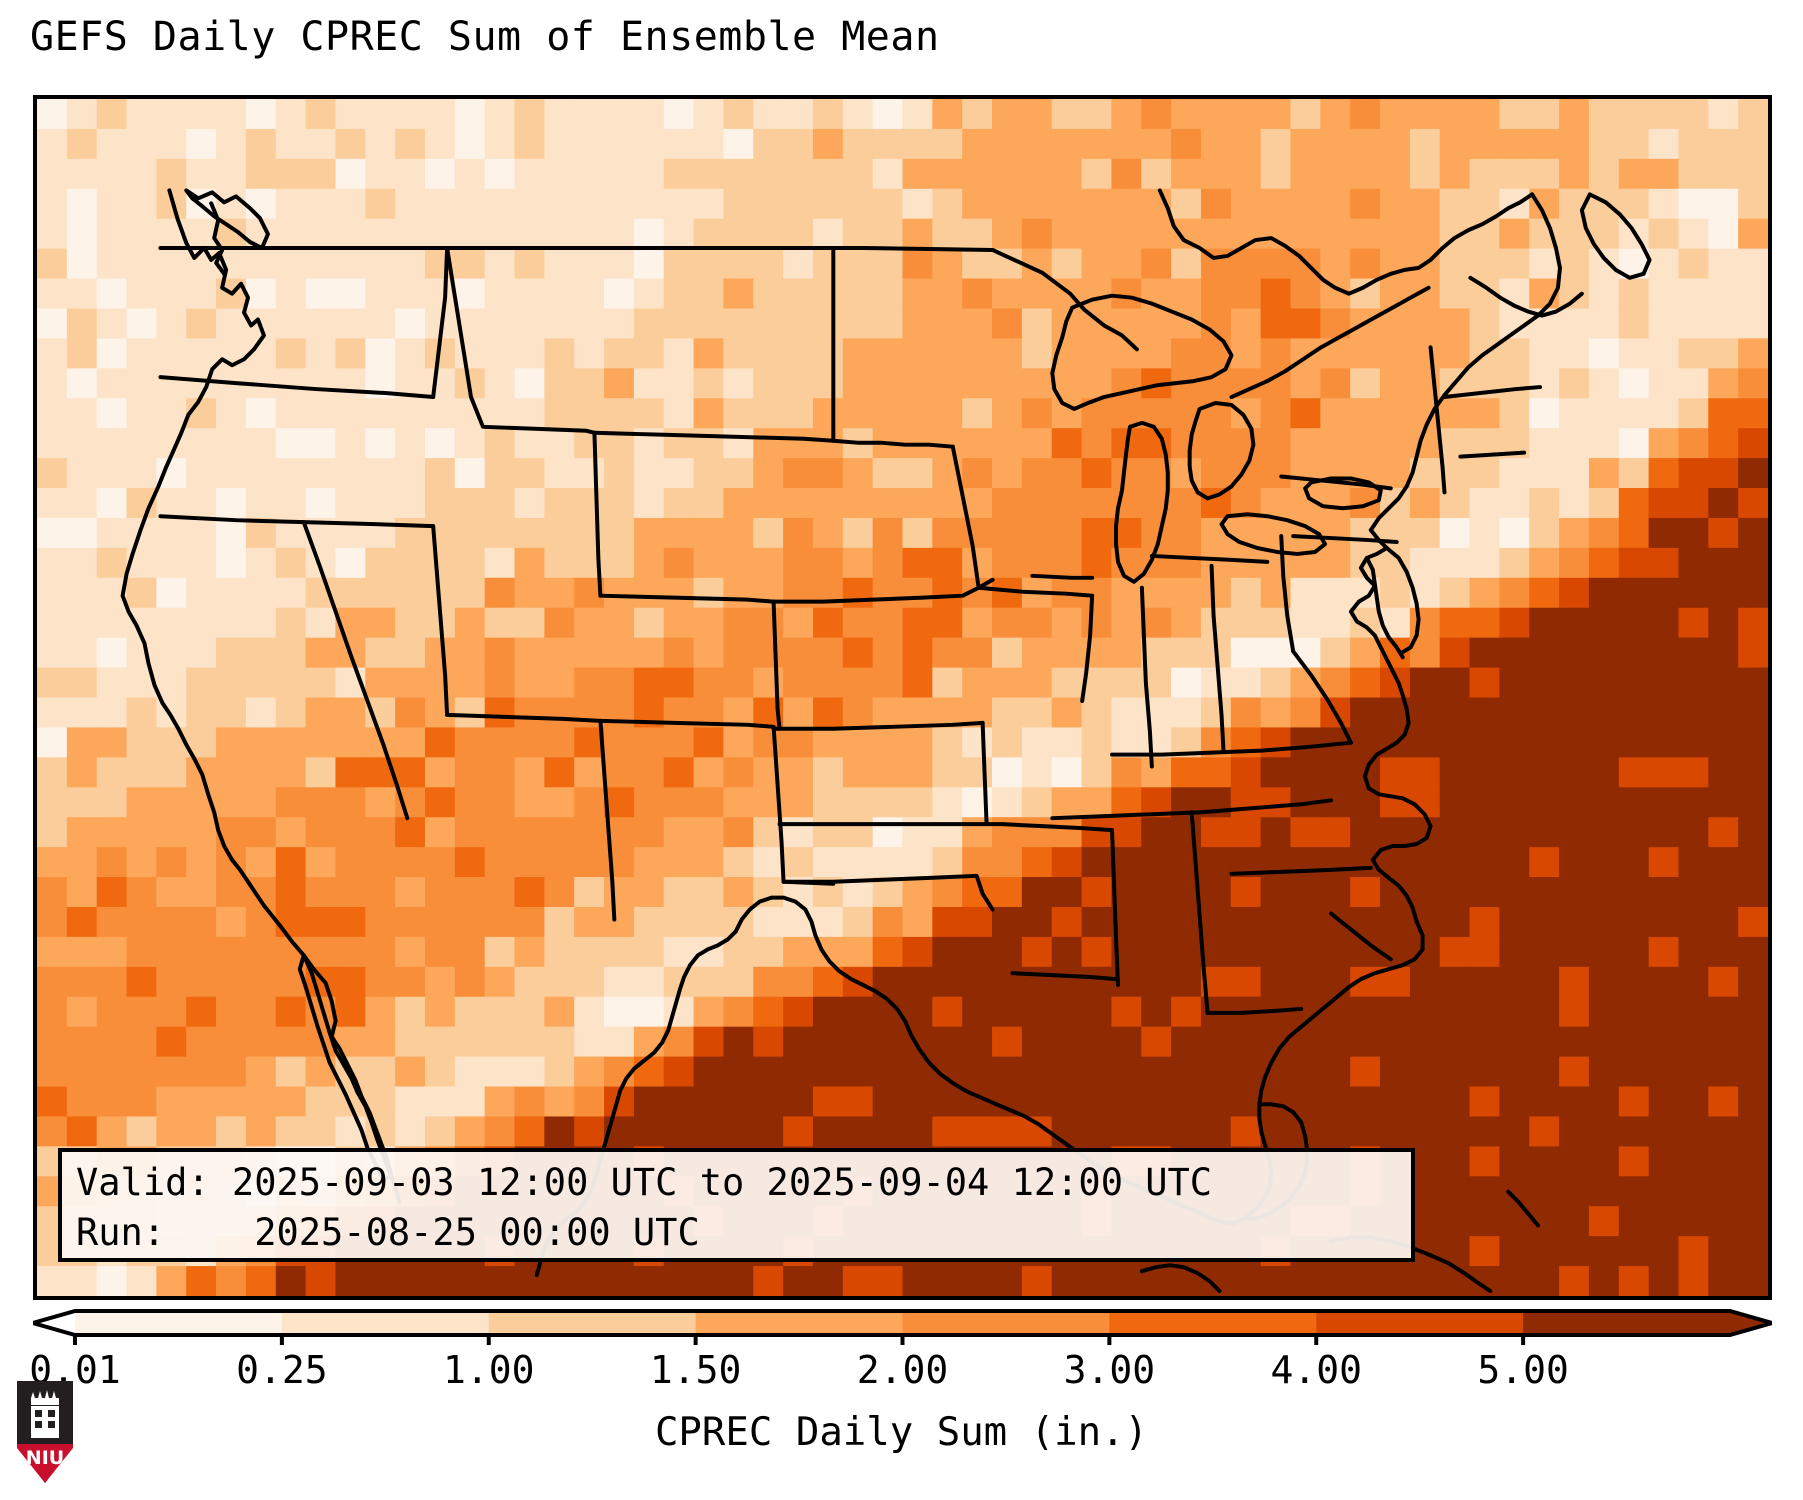 The image size is (1803, 1500). Describe the element at coordinates (1273, 534) in the screenshot. I see `lake-erie` at that location.